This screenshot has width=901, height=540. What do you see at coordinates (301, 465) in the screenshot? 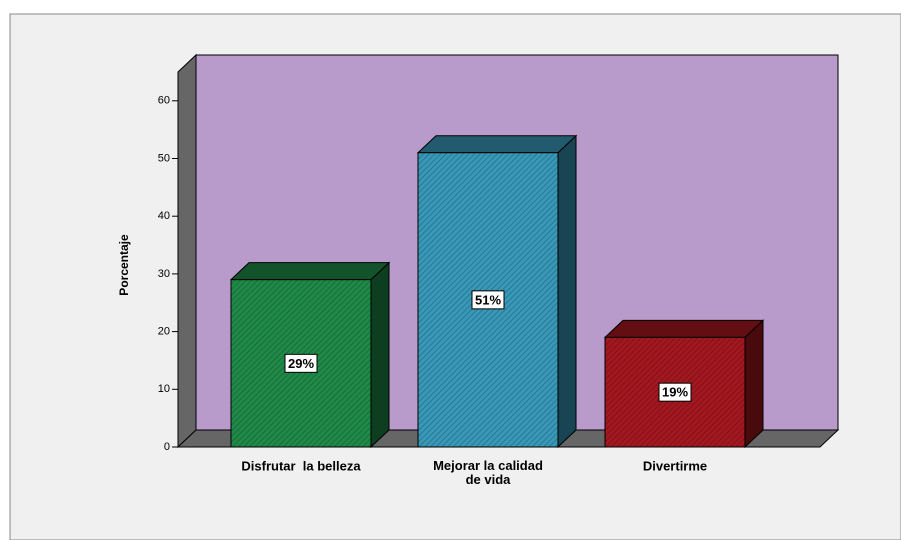
I see `x-tick-label: Disfrutar la belleza` at bounding box center [301, 465].